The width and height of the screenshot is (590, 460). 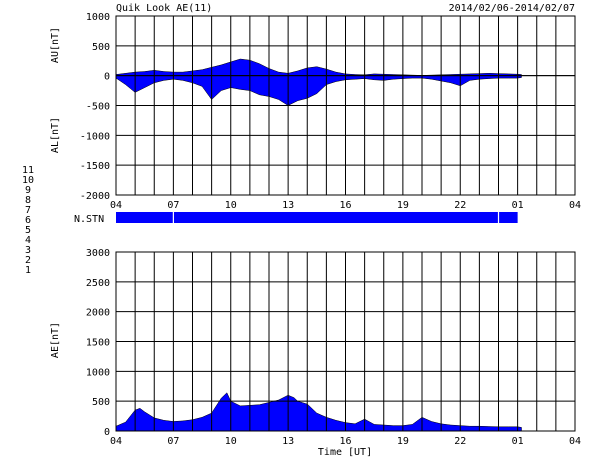 I want to click on ae-ytick-label: 0, so click(x=107, y=432).